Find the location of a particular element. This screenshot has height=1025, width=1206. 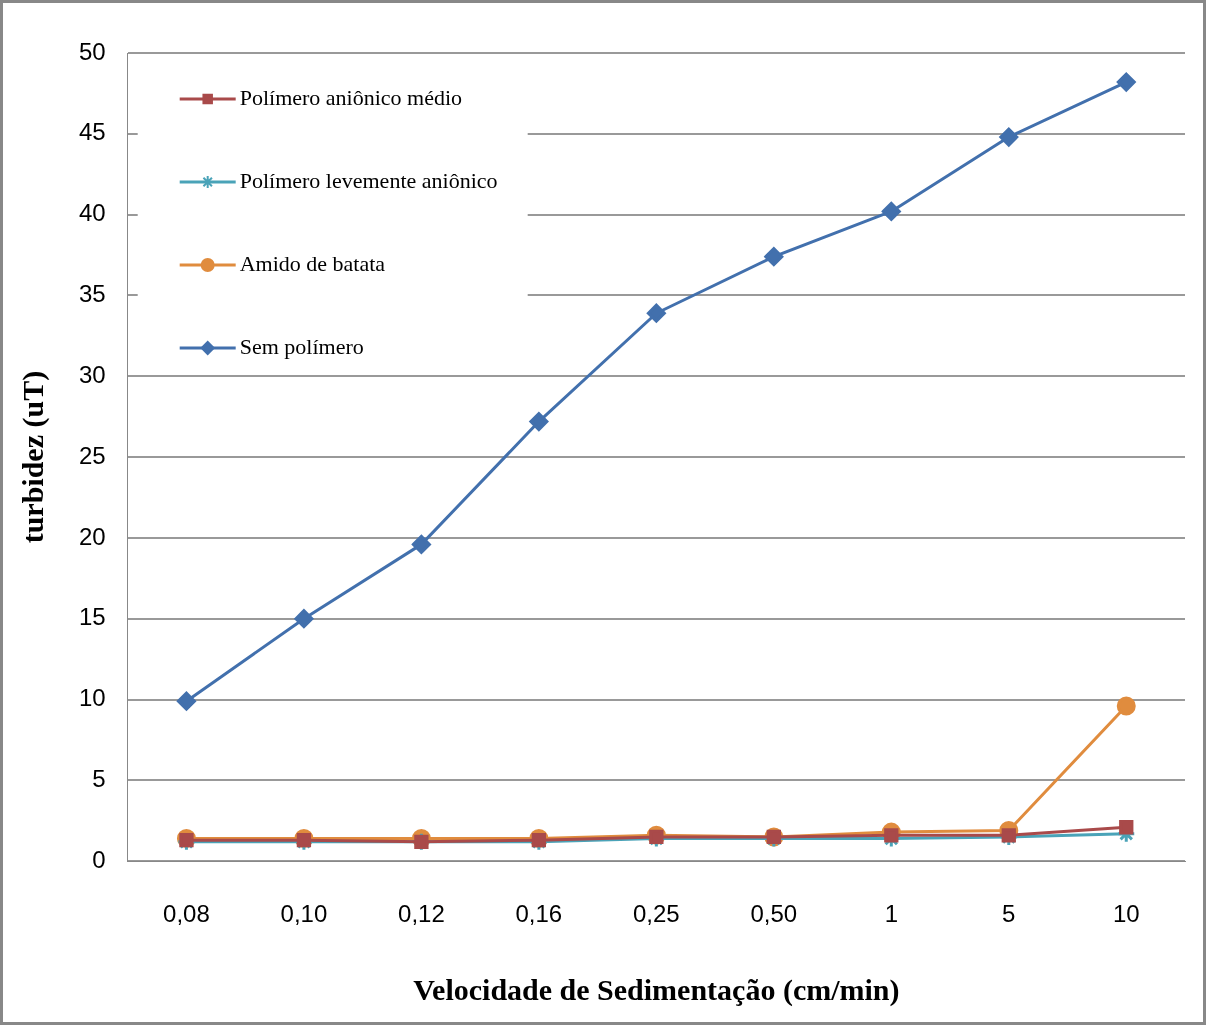

y-tick-label: 50 is located at coordinates (92, 51).